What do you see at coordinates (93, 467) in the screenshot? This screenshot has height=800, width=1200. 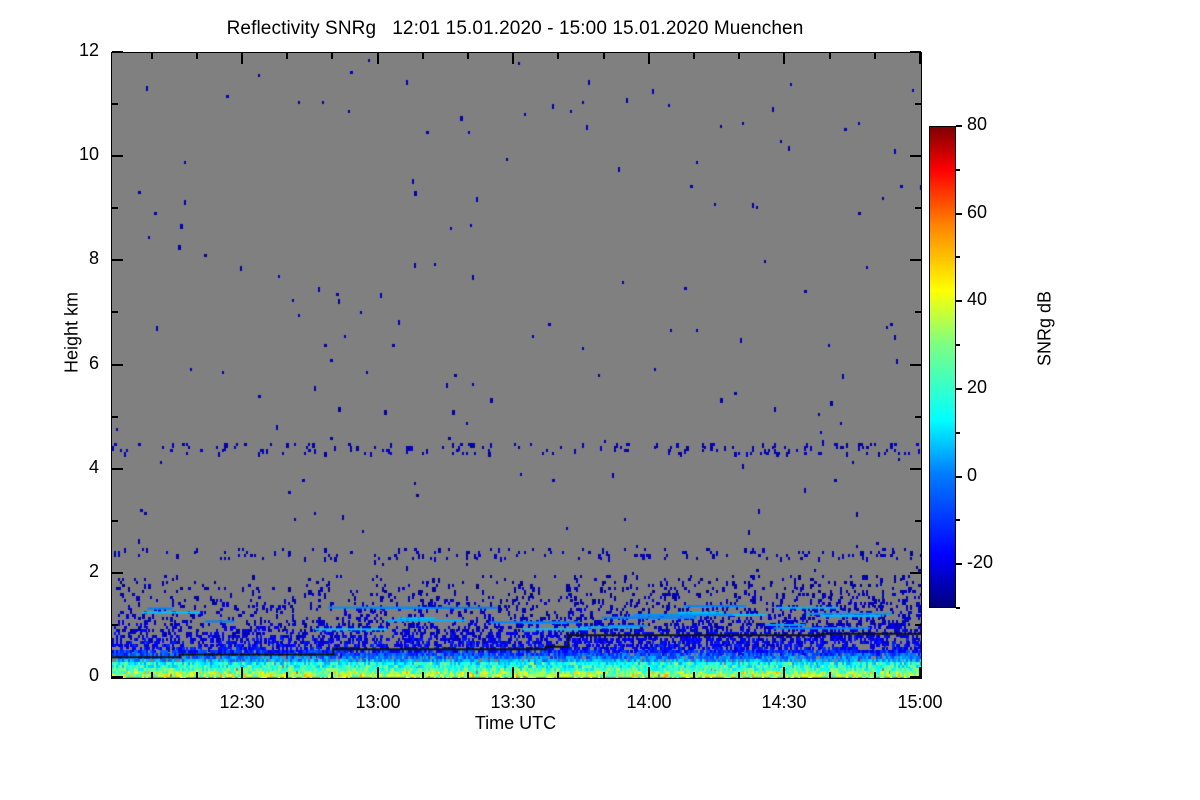 I see `y-tick-label: 4` at bounding box center [93, 467].